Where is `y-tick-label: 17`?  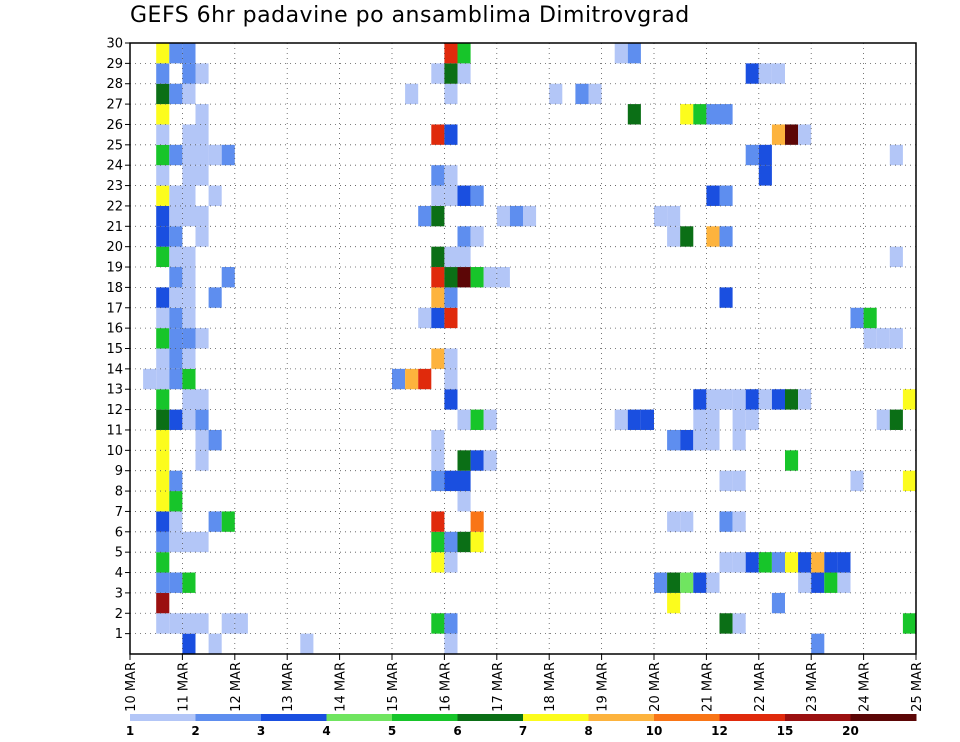 y-tick-label: 17 is located at coordinates (114, 308).